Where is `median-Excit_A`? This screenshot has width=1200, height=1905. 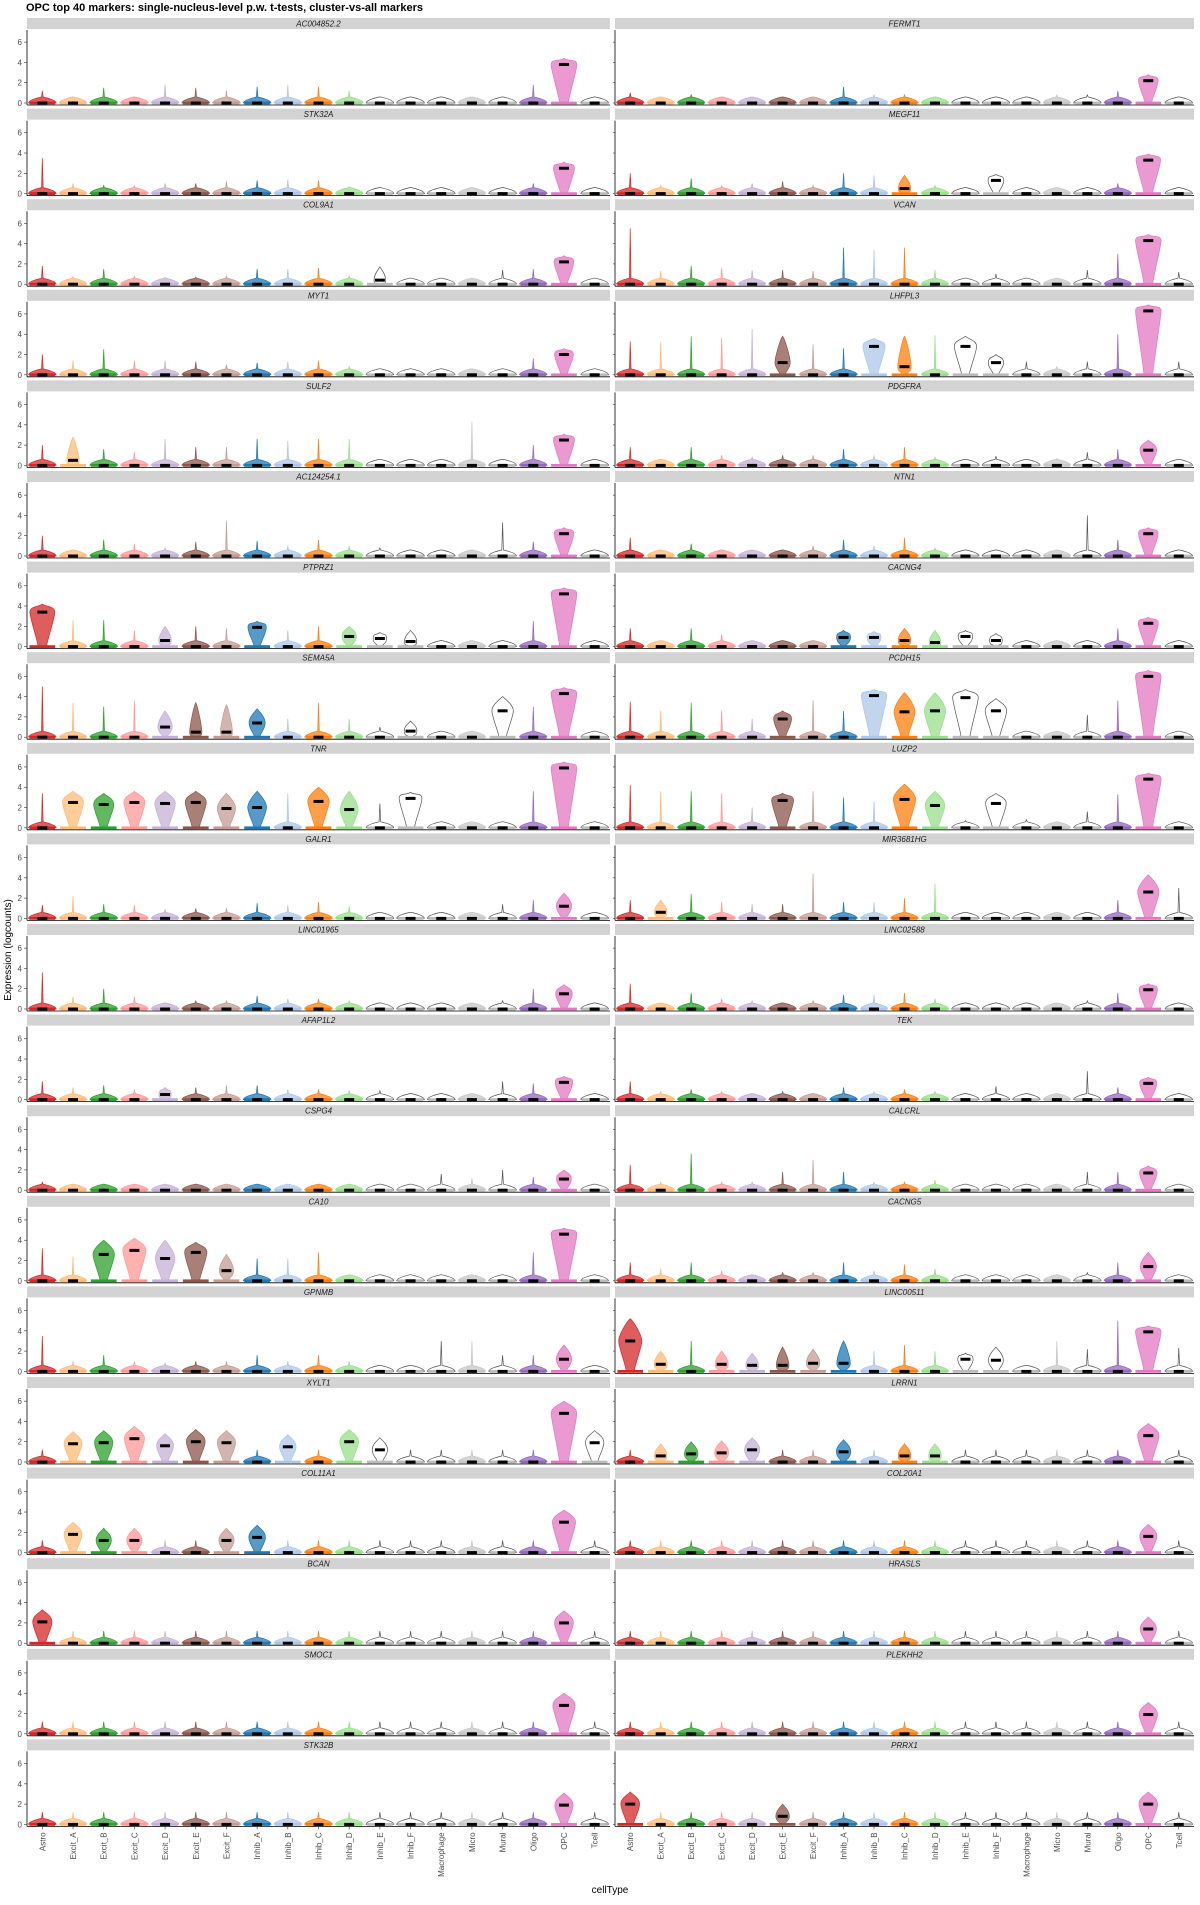
median-Excit_A is located at coordinates (73, 194).